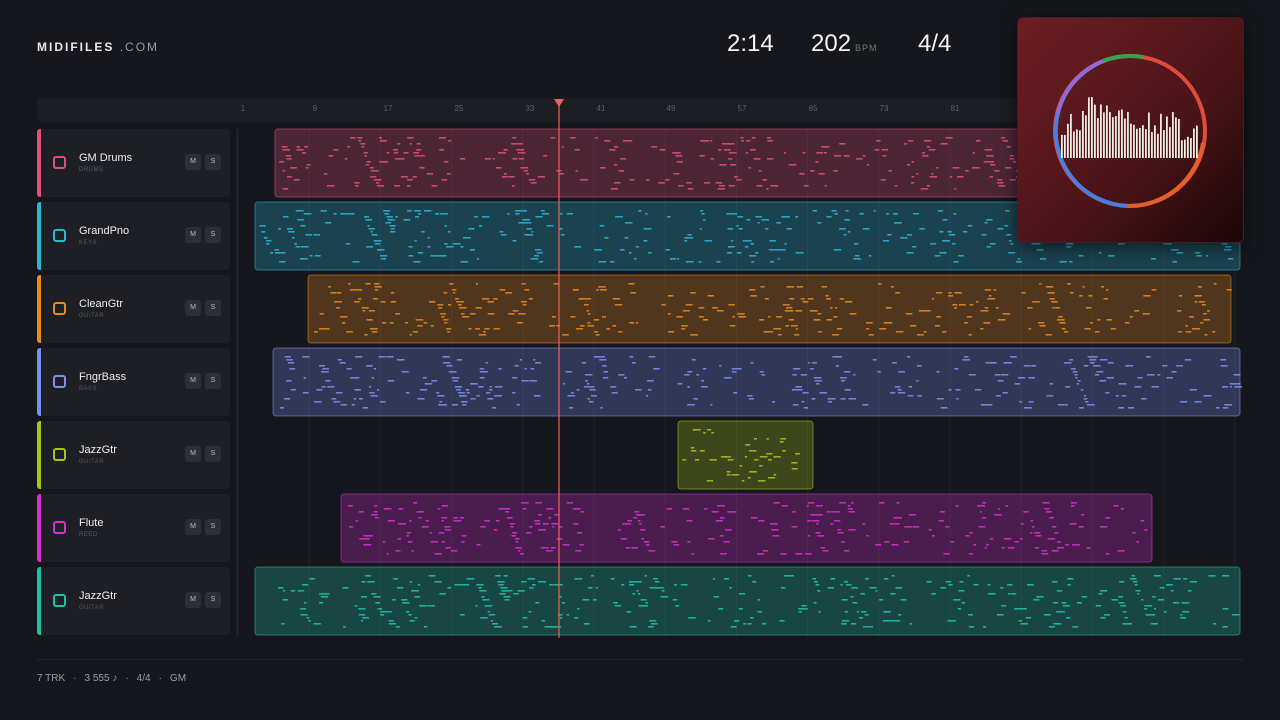 This screenshot has height=720, width=1280. Describe the element at coordinates (133, 528) in the screenshot. I see `track-header: Flute REED M S` at that location.